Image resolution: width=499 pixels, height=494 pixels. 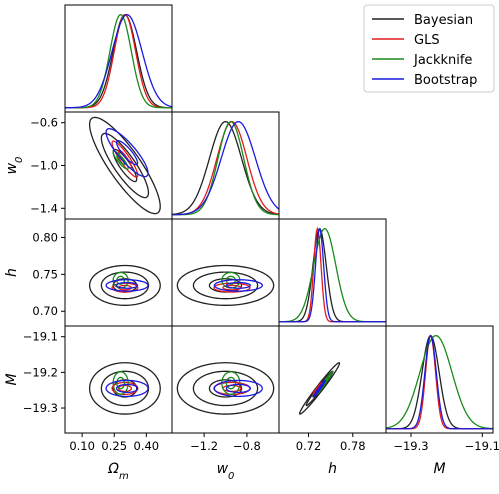 What do you see at coordinates (45, 311) in the screenshot?
I see `ytick-label-h: 0.70` at bounding box center [45, 311].